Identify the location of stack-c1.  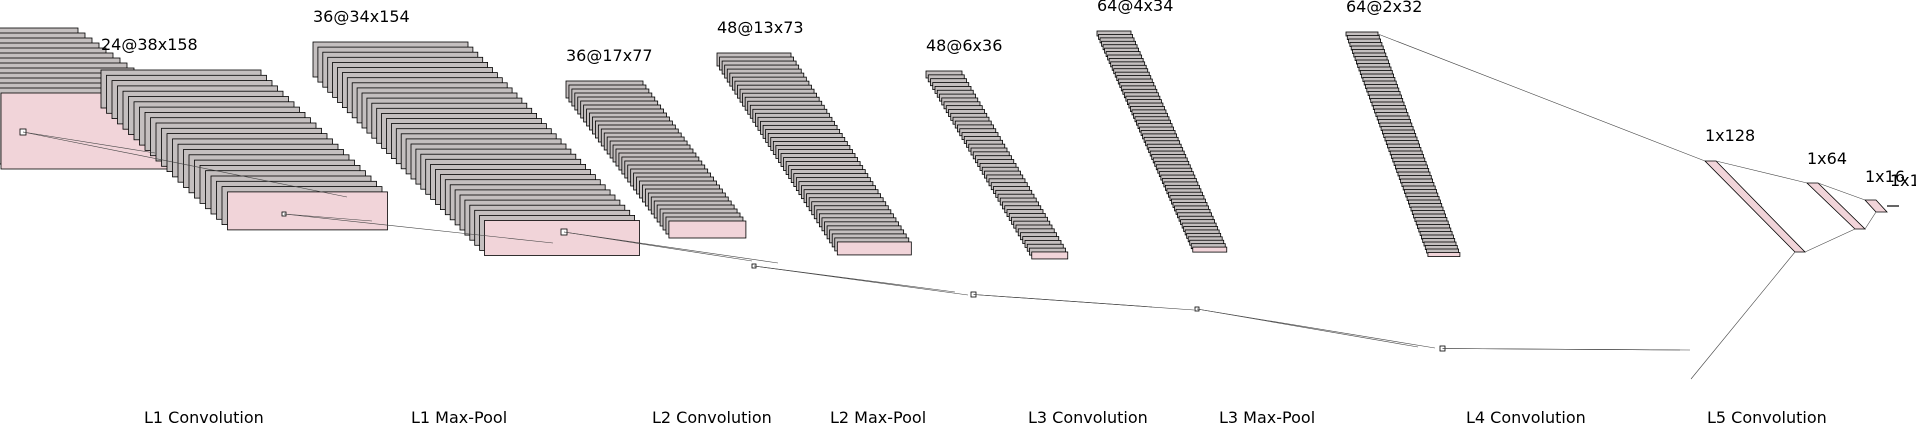
(244, 150).